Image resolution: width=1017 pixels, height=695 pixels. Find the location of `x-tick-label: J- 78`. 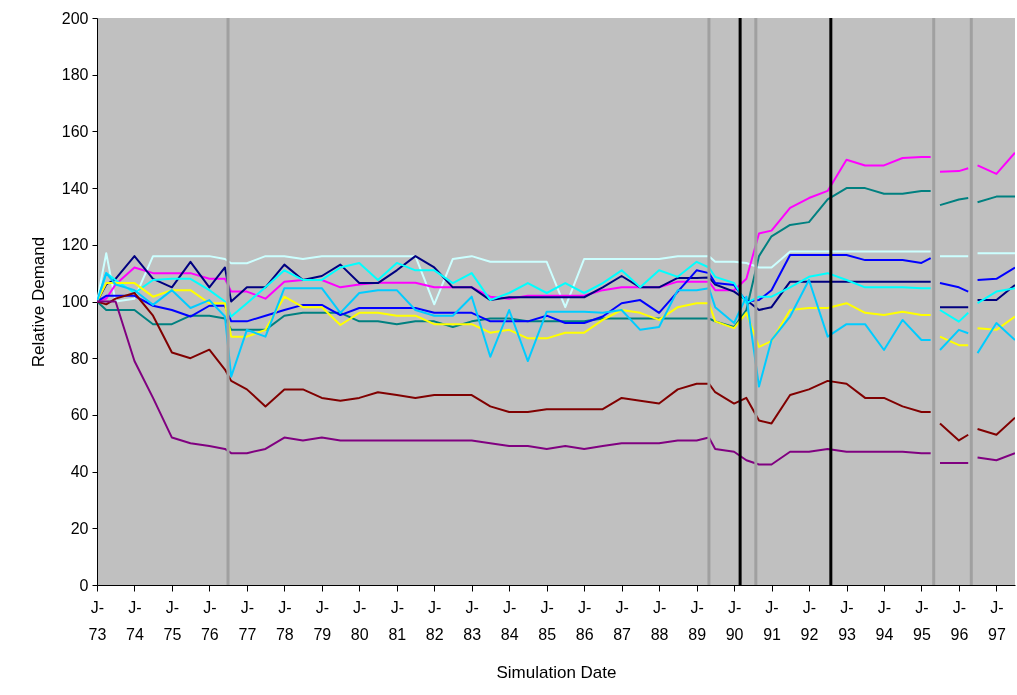

x-tick-label: J- 78 is located at coordinates (284, 620).